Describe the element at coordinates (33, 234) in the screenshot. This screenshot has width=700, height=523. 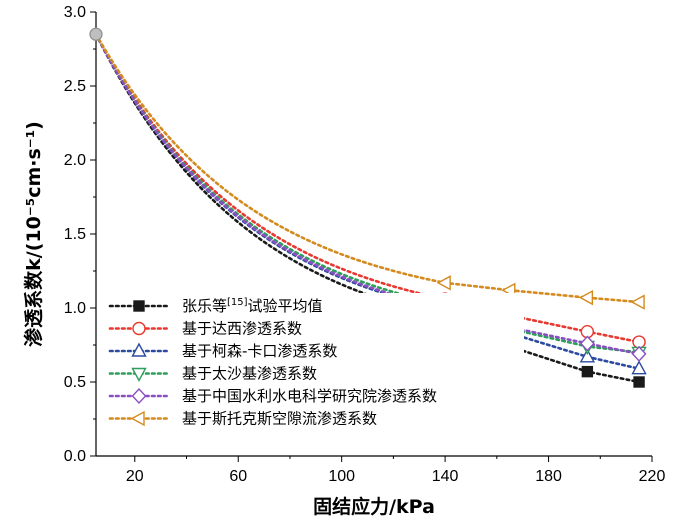
I see `y-axis-title: 渗透系数k/(10⁻⁵cm·s⁻¹)` at that location.